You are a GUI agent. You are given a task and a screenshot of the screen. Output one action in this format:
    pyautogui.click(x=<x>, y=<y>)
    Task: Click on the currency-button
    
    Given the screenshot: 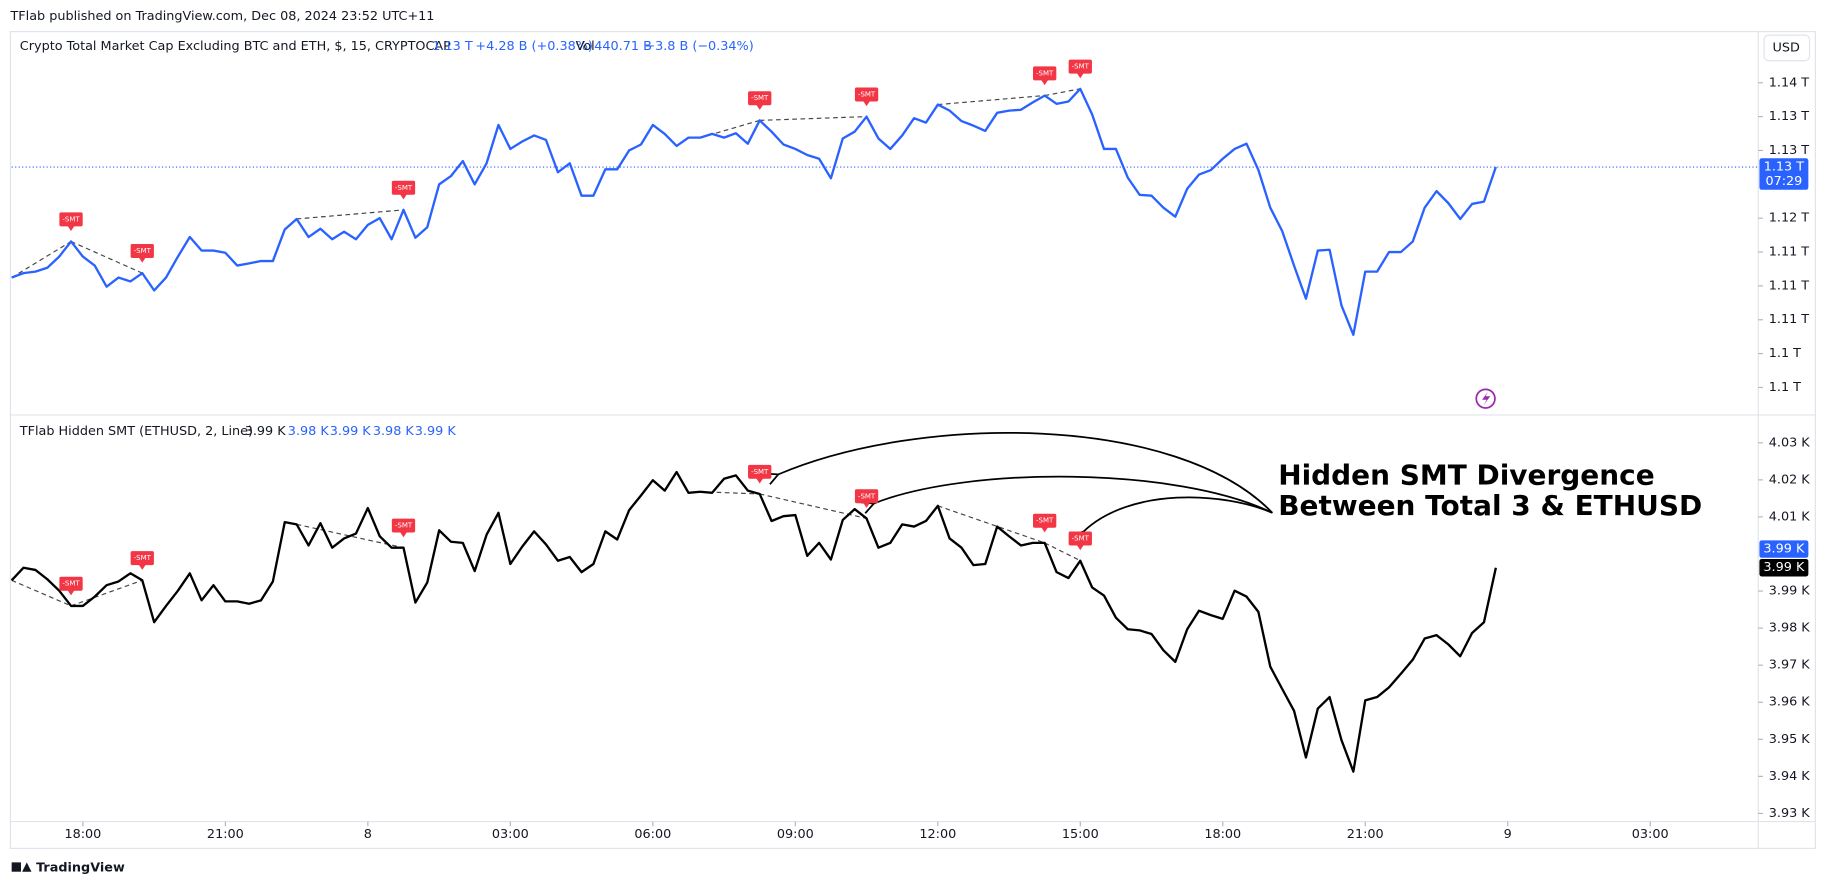 What is the action you would take?
    pyautogui.click(x=1787, y=48)
    